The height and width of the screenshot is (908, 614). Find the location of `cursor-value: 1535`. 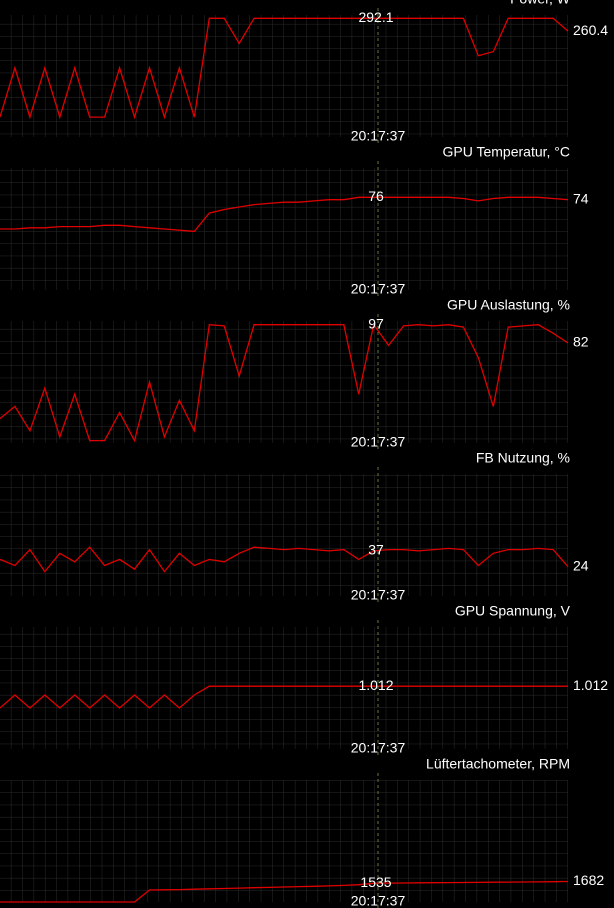

cursor-value: 1535 is located at coordinates (375, 882).